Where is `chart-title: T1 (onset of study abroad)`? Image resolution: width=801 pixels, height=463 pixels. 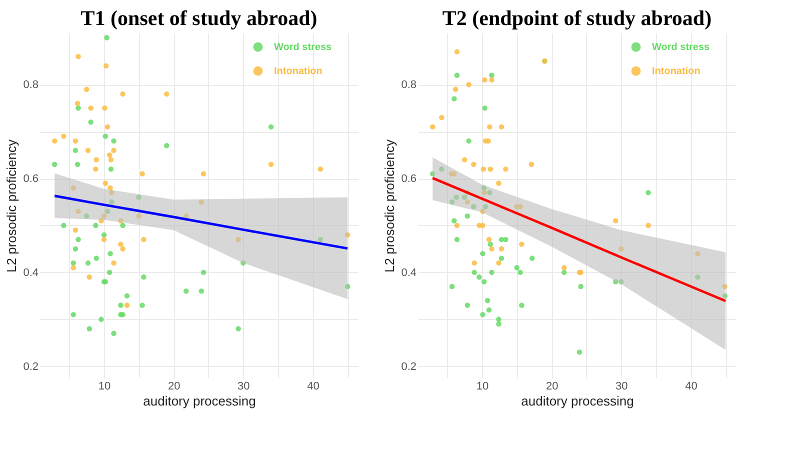
chart-title: T1 (onset of study abroad) is located at coordinates (199, 18).